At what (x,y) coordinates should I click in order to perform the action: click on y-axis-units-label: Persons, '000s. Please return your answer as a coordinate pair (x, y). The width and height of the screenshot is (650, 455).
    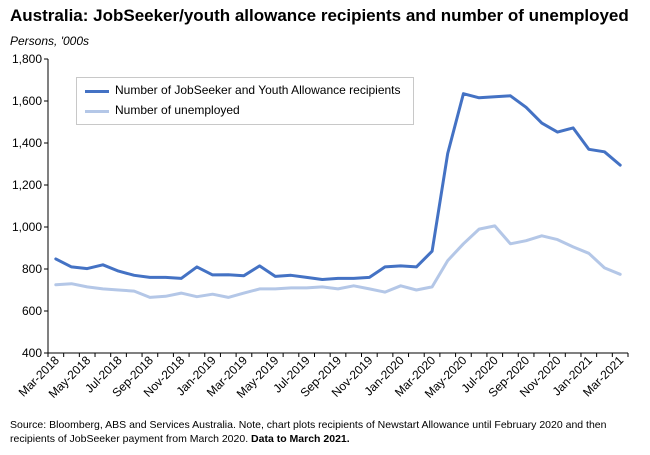
    Looking at the image, I should click on (50, 41).